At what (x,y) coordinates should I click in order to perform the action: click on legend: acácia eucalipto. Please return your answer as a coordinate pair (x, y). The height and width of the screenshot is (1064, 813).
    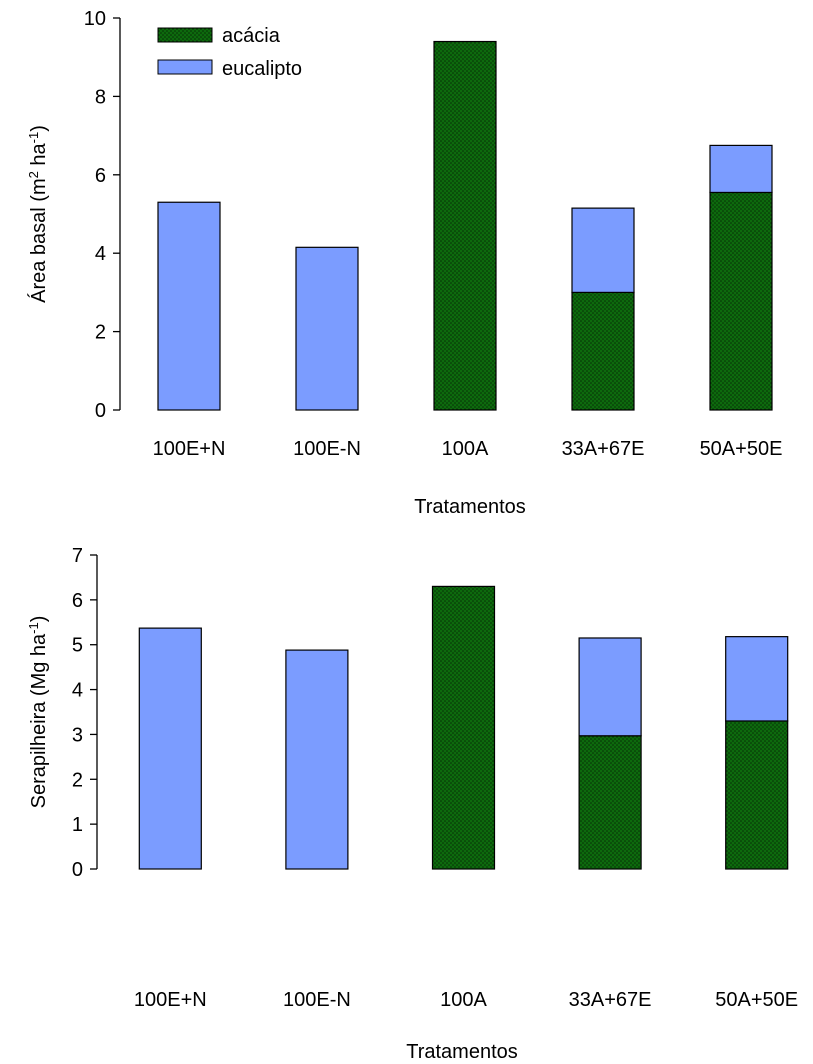
    Looking at the image, I should click on (229, 52).